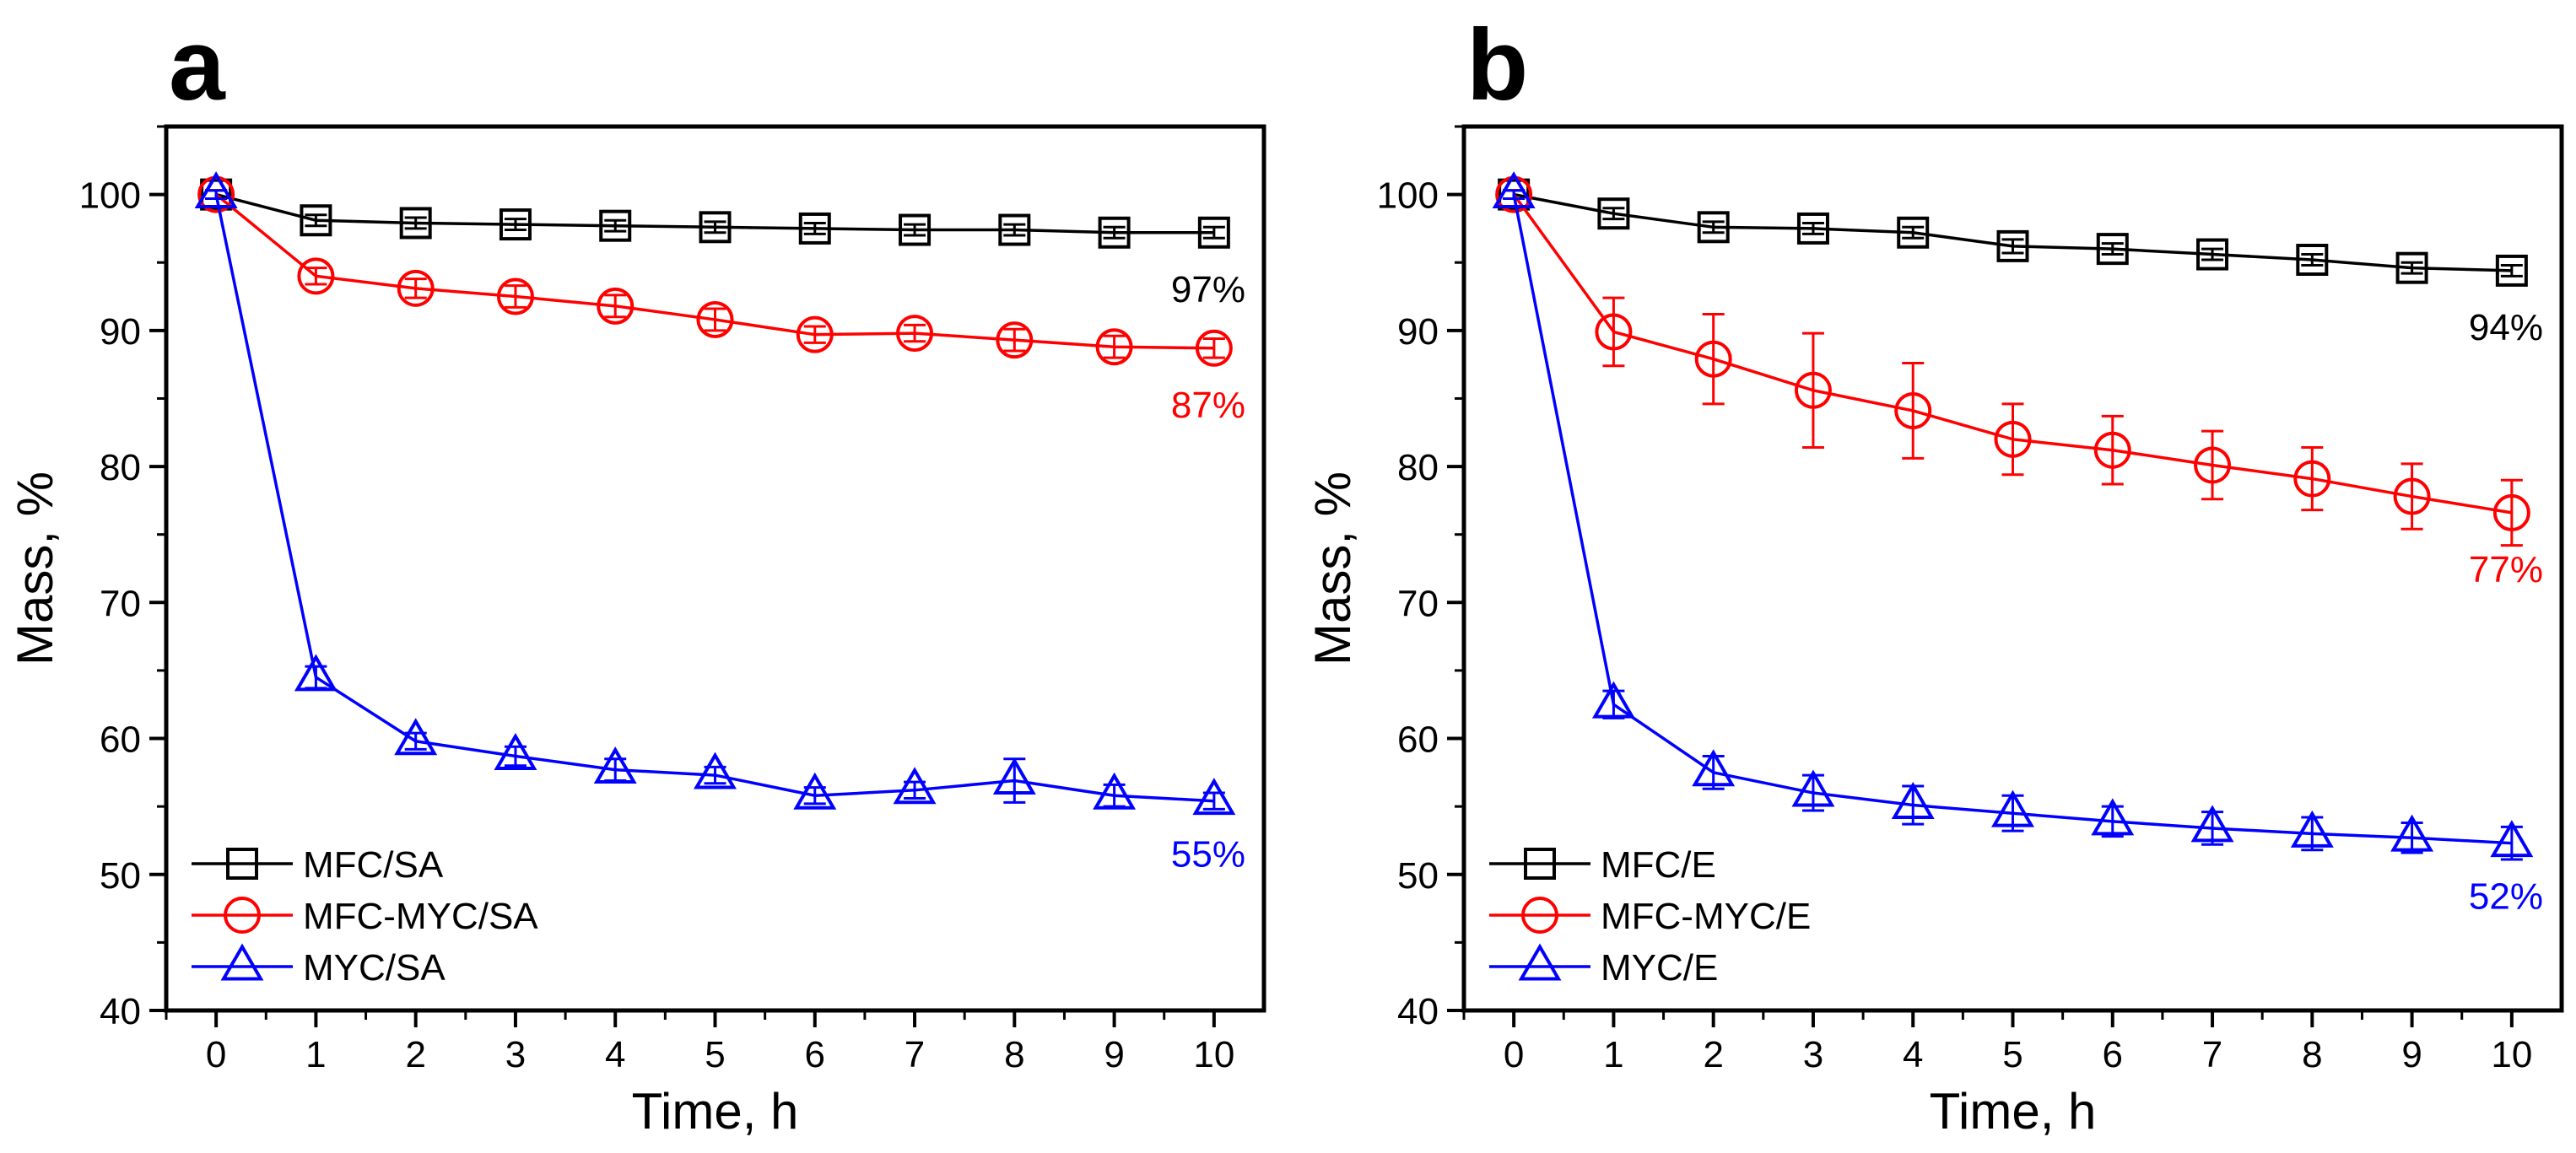  What do you see at coordinates (319, 966) in the screenshot?
I see `legend-entry: MYC/SA` at bounding box center [319, 966].